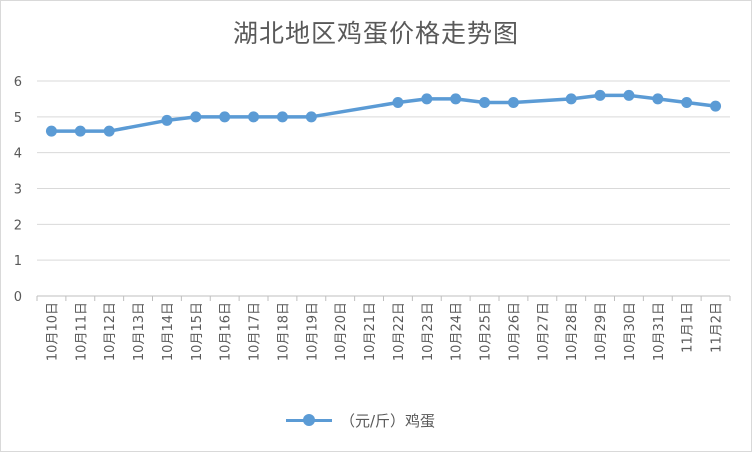 This screenshot has width=752, height=452. Describe the element at coordinates (18, 154) in the screenshot. I see `y-tick-label: 4` at that location.